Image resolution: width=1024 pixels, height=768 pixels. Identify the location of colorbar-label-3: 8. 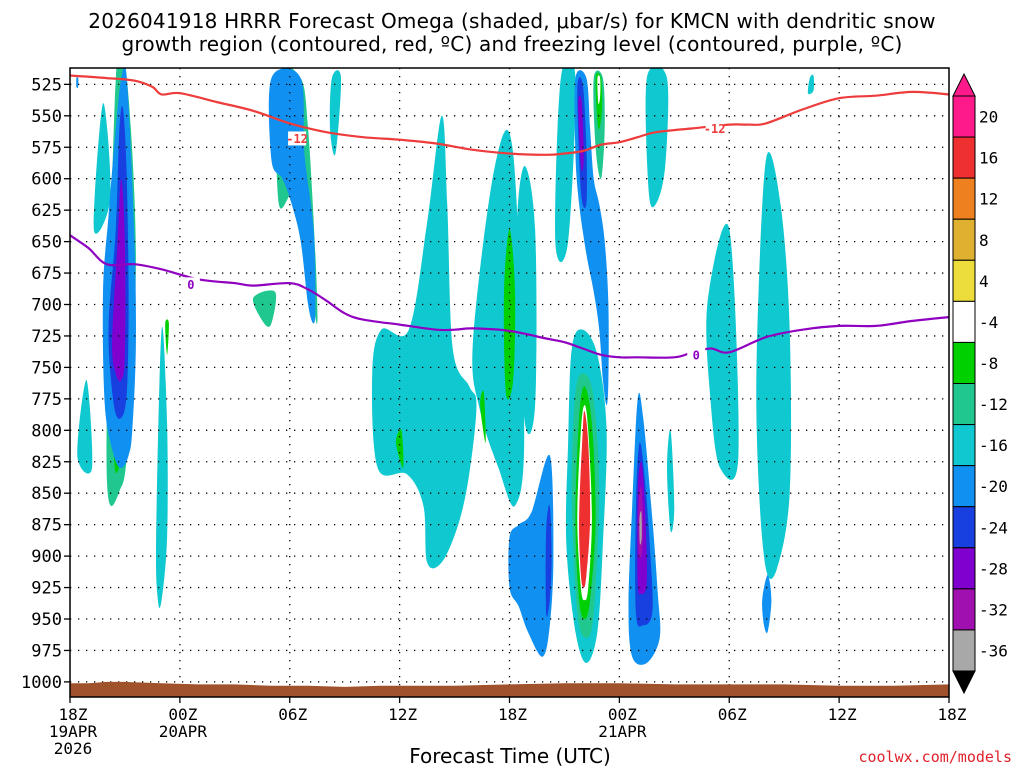
(984, 240).